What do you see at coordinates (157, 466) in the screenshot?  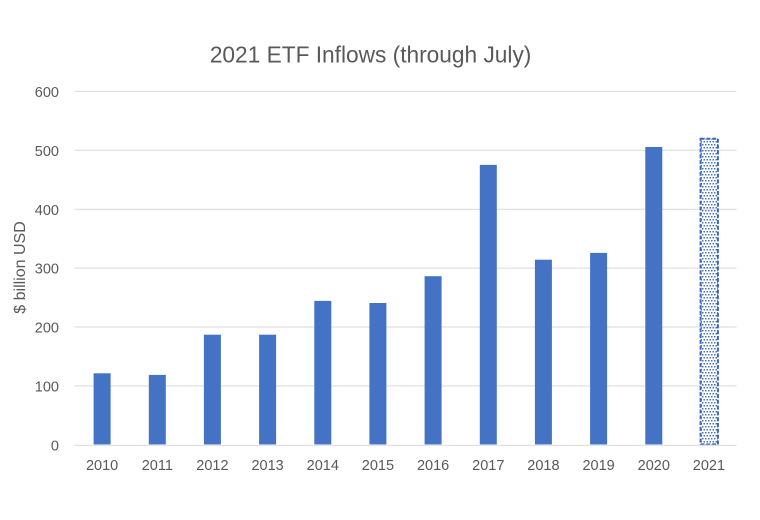 I see `svg-text: 2011` at bounding box center [157, 466].